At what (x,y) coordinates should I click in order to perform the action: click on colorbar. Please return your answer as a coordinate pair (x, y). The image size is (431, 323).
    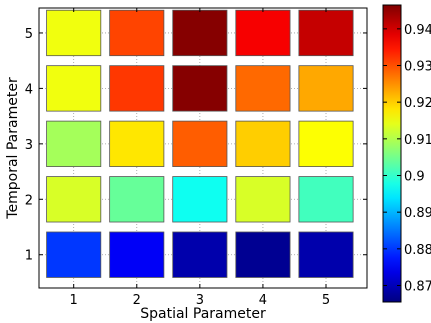
    Looking at the image, I should click on (392, 153).